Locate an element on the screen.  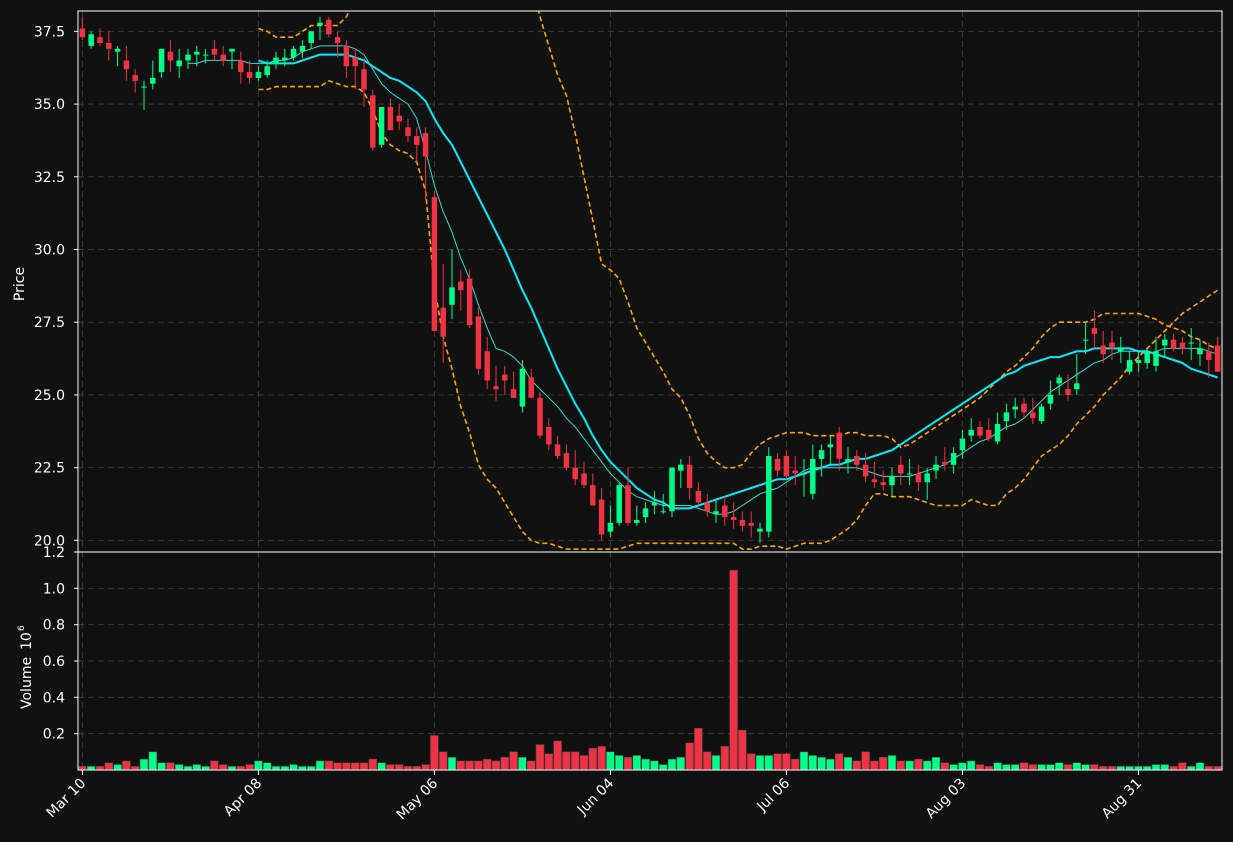
price-y-tick-label: 22.5 is located at coordinates (49, 469).